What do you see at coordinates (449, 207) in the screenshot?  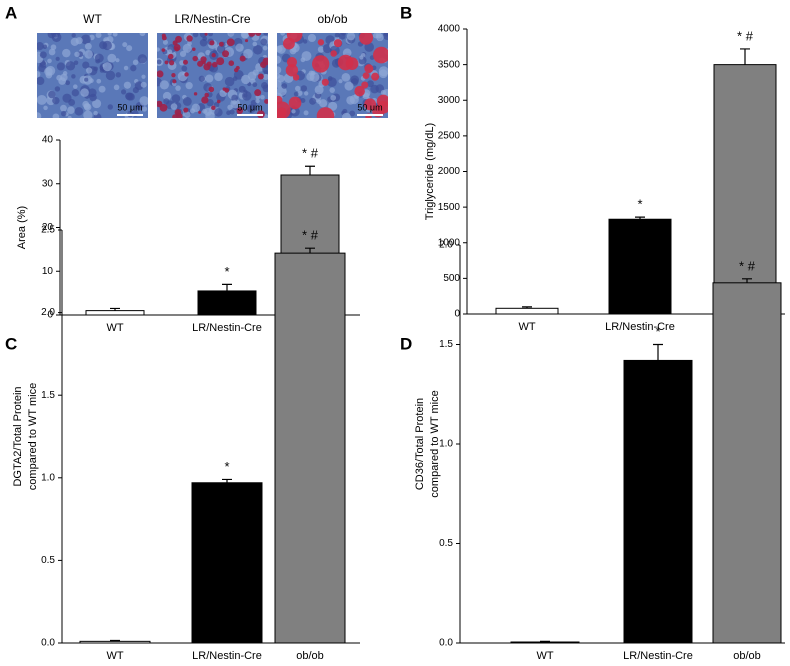 I see `y-tick-label: 1500` at bounding box center [449, 207].